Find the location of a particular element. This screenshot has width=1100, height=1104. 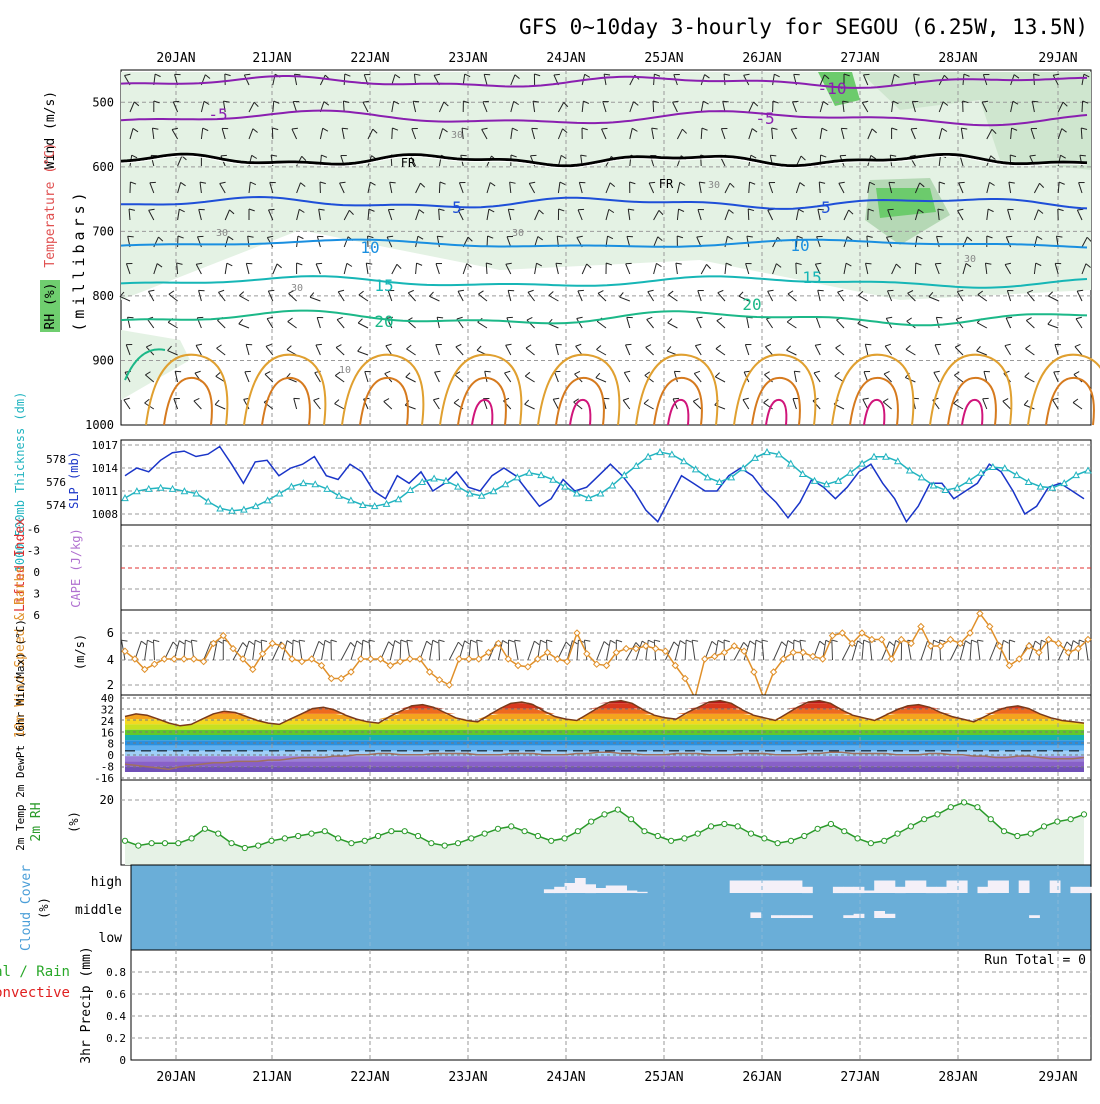

upper-barb is located at coordinates (1082, 106).